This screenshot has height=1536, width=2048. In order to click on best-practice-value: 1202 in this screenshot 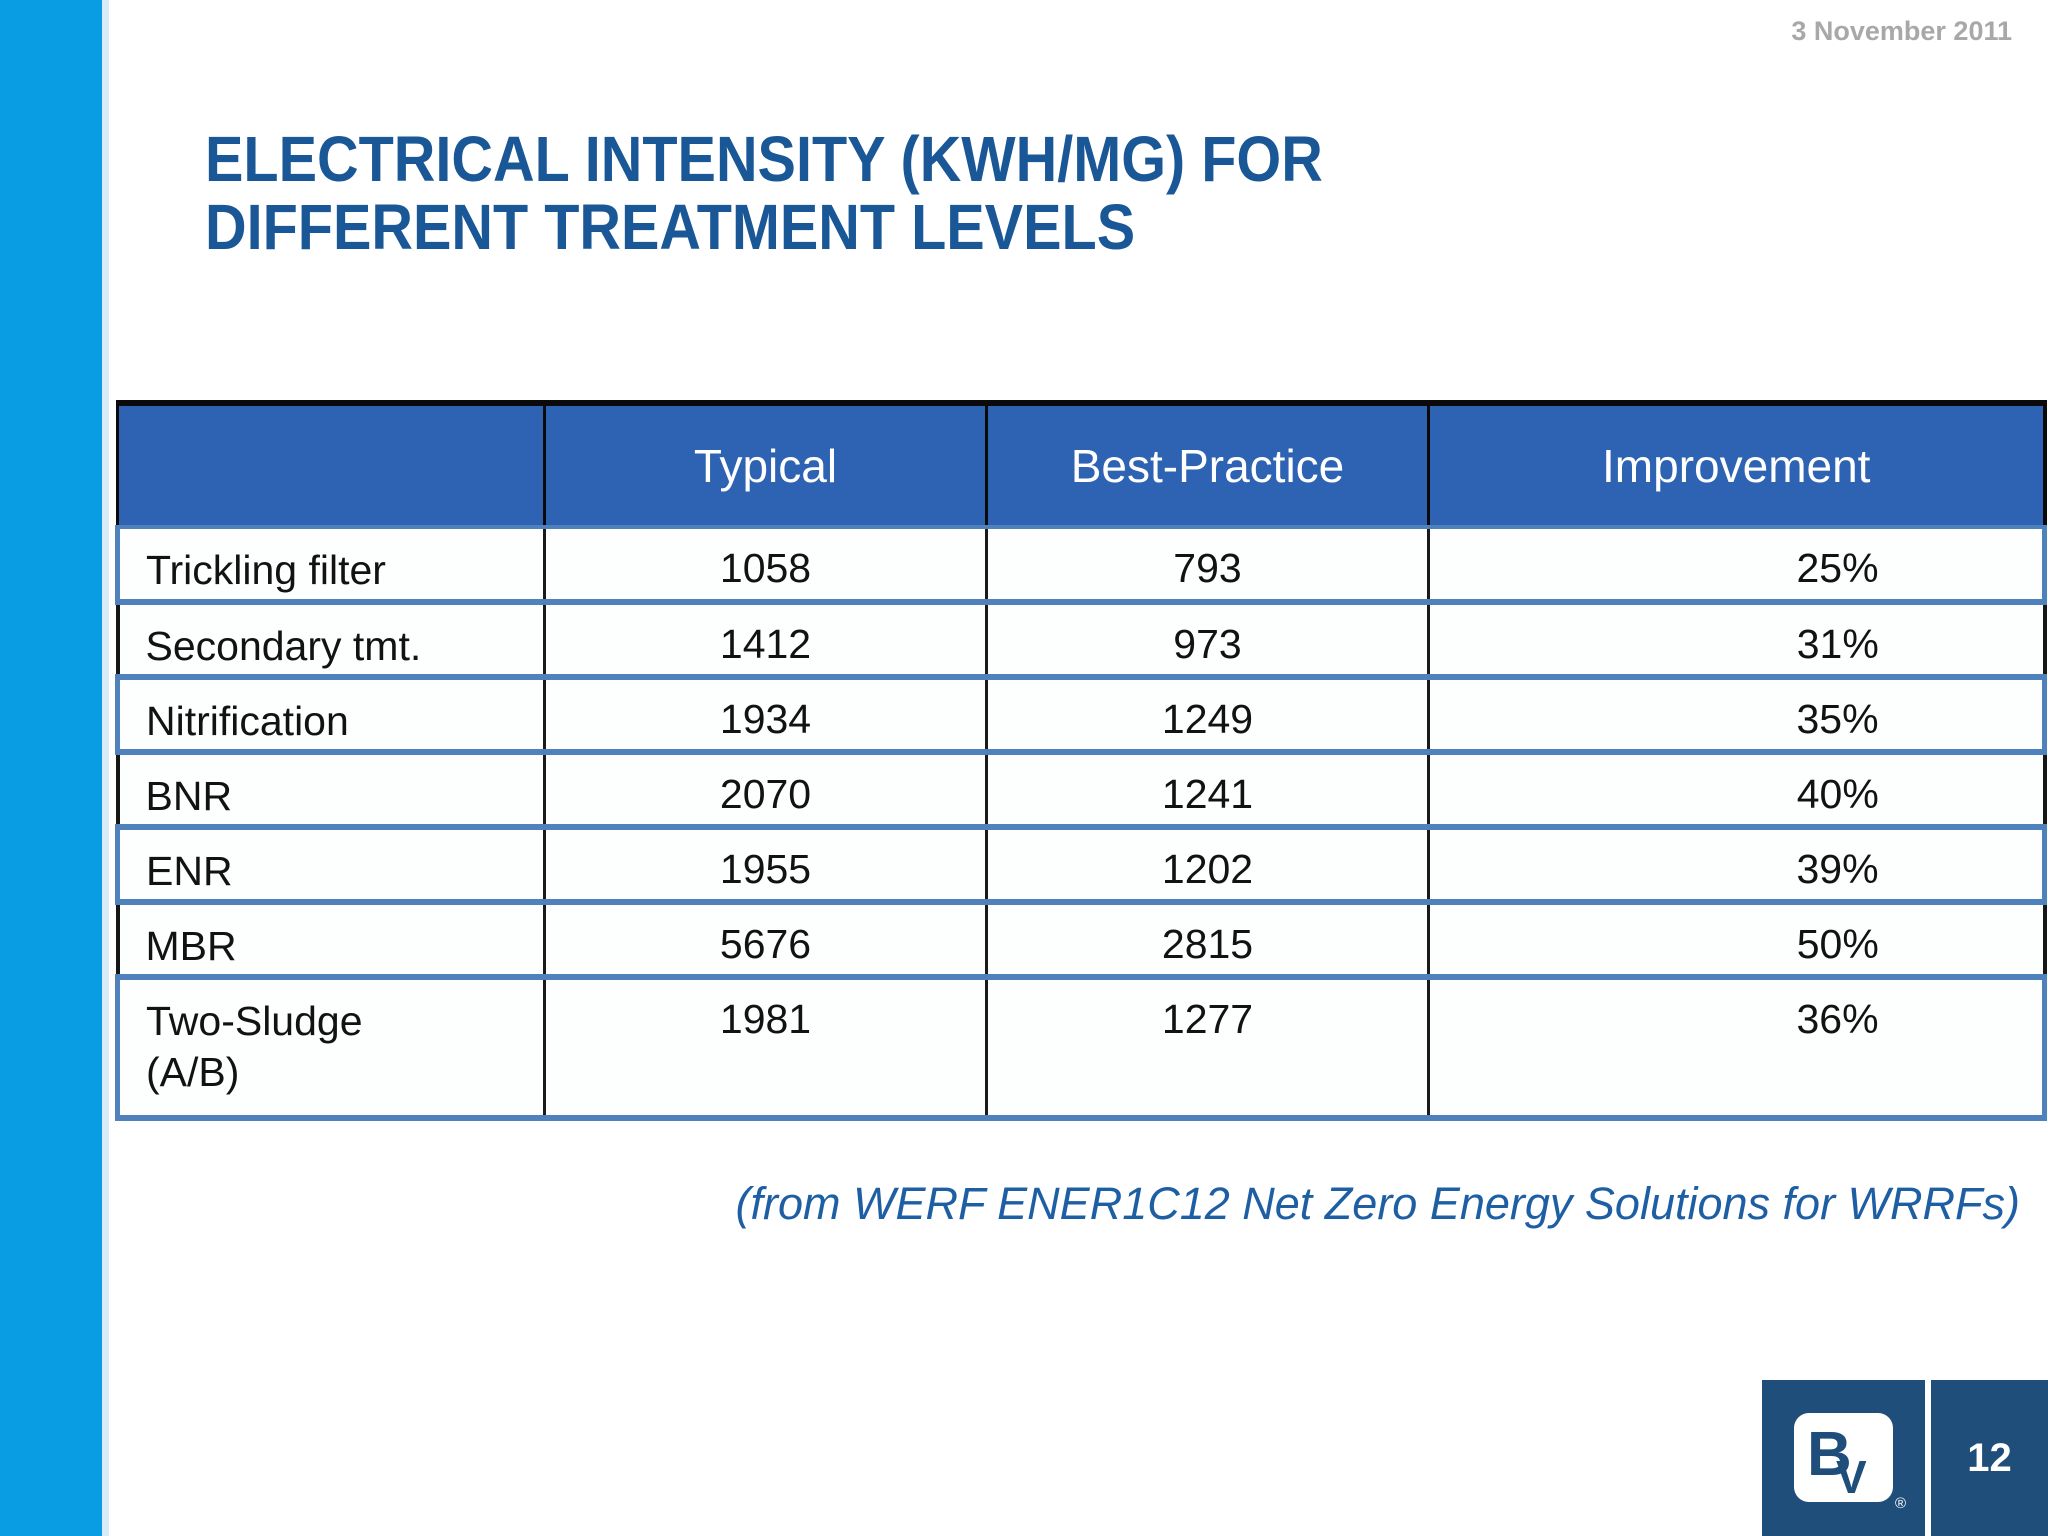, I will do `click(1207, 866)`.